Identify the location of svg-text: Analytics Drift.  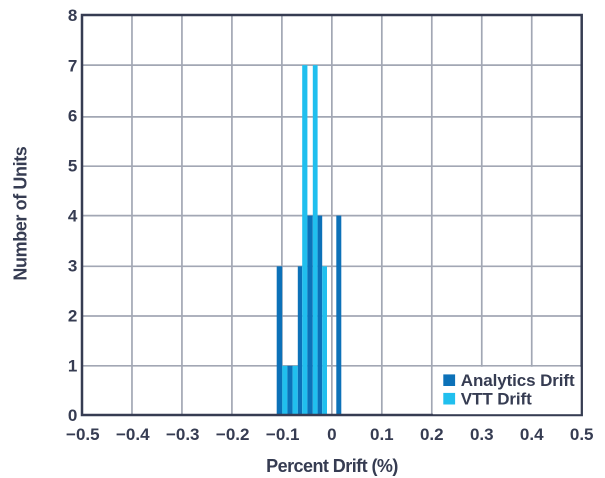
(518, 380).